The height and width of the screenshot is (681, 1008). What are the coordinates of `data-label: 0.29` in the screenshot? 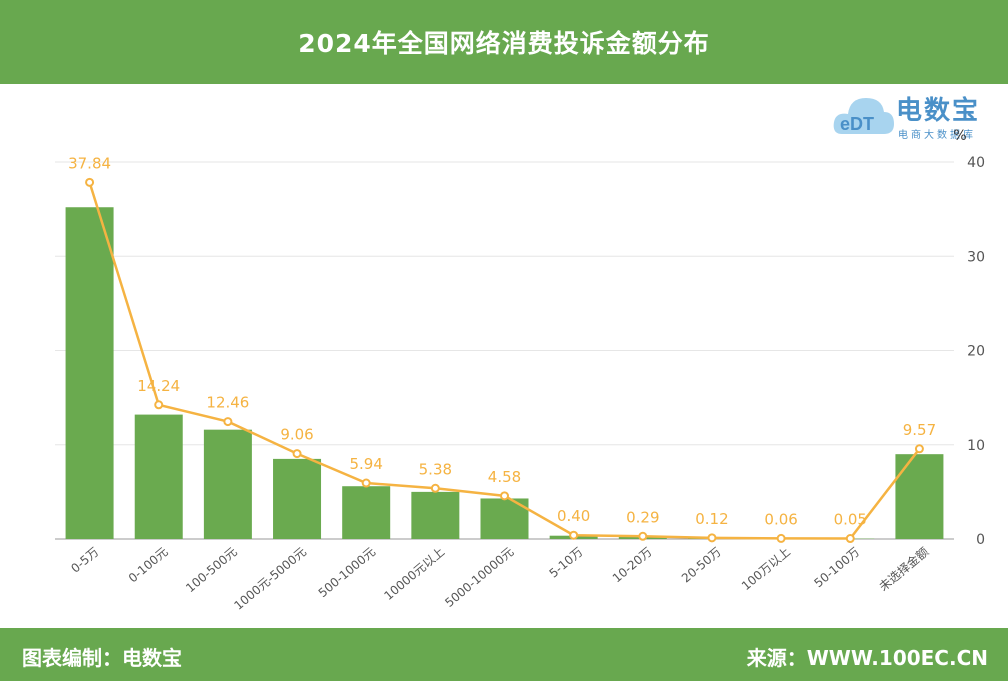 It's located at (642, 517).